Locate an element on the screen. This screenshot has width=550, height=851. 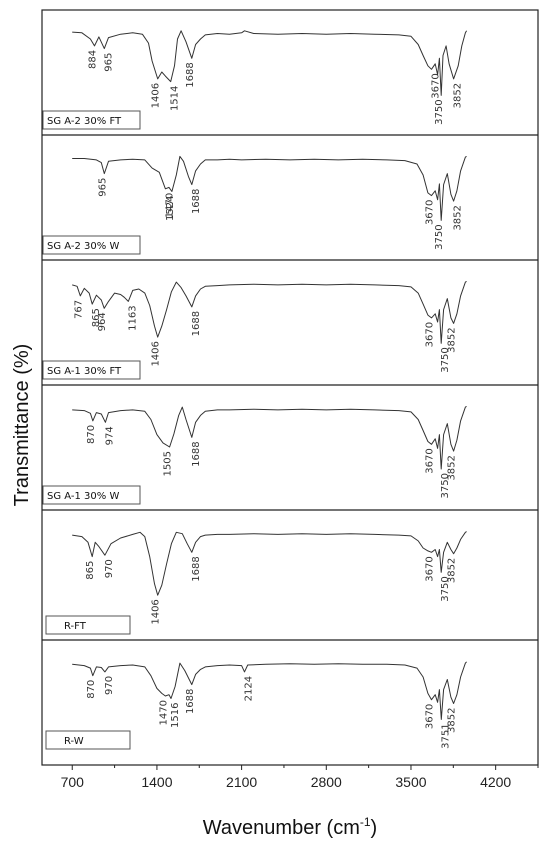
peak-label: 974 is located at coordinates (109, 435).